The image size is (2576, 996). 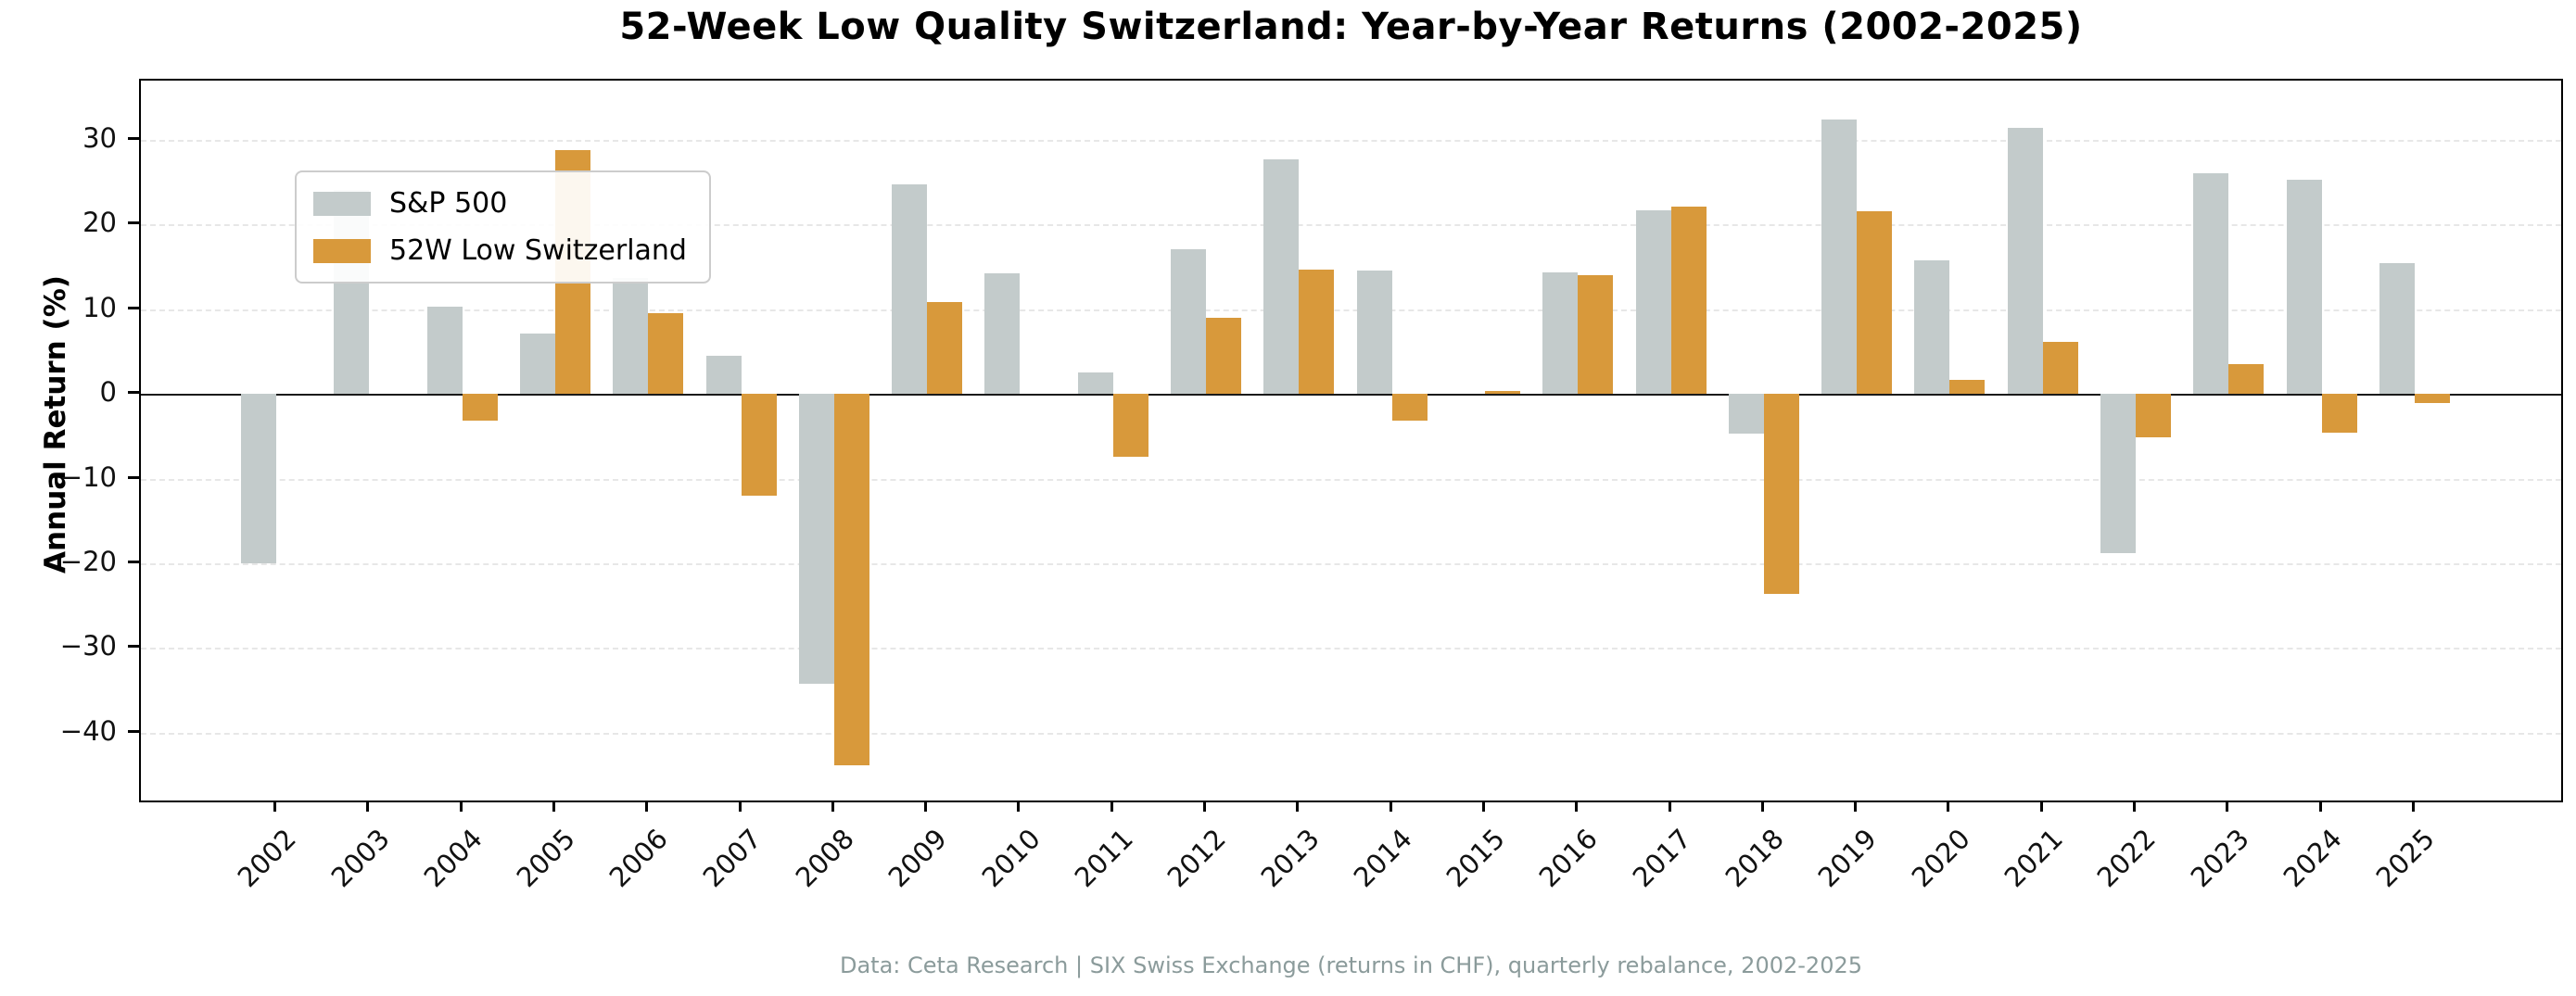 I want to click on bar-sp500-2024, so click(x=2304, y=287).